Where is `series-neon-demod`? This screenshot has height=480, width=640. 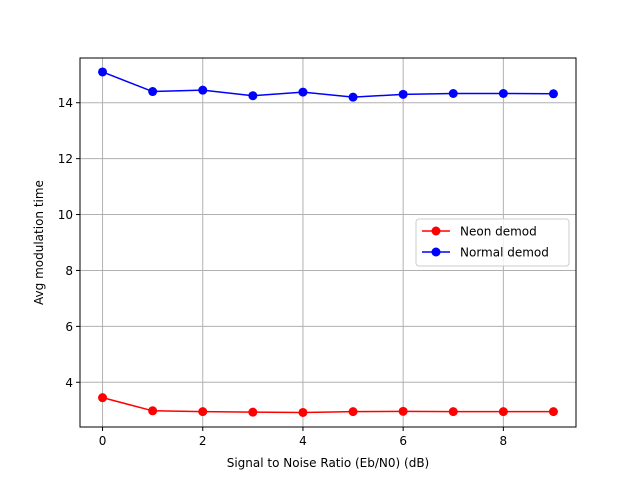 series-neon-demod is located at coordinates (328, 405).